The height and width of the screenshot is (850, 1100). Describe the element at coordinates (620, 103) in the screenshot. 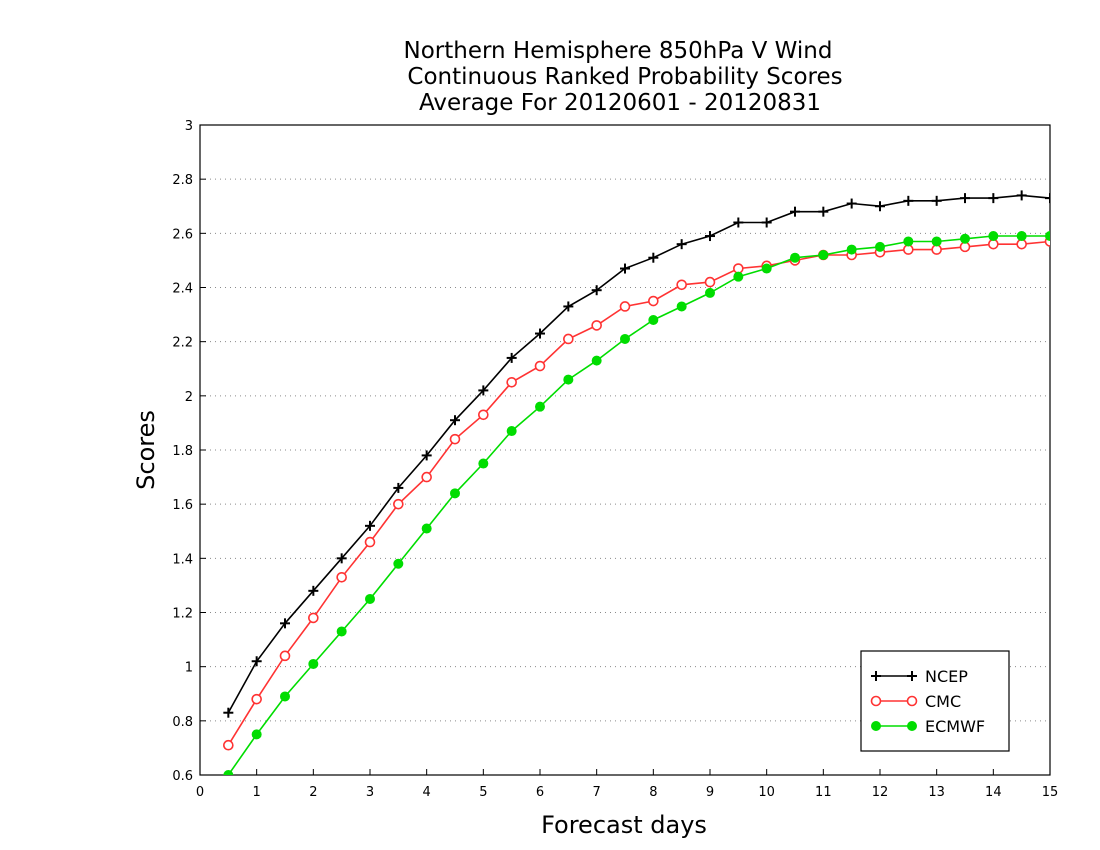

I see `chart-title-line-3: Average For 20120601 - 20120831` at that location.